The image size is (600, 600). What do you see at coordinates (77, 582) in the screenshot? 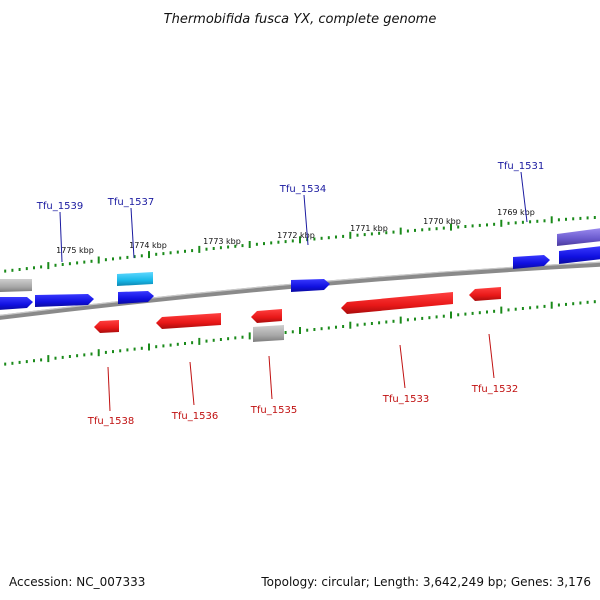
I see `accession-text: Accession: NC_007333` at bounding box center [77, 582].